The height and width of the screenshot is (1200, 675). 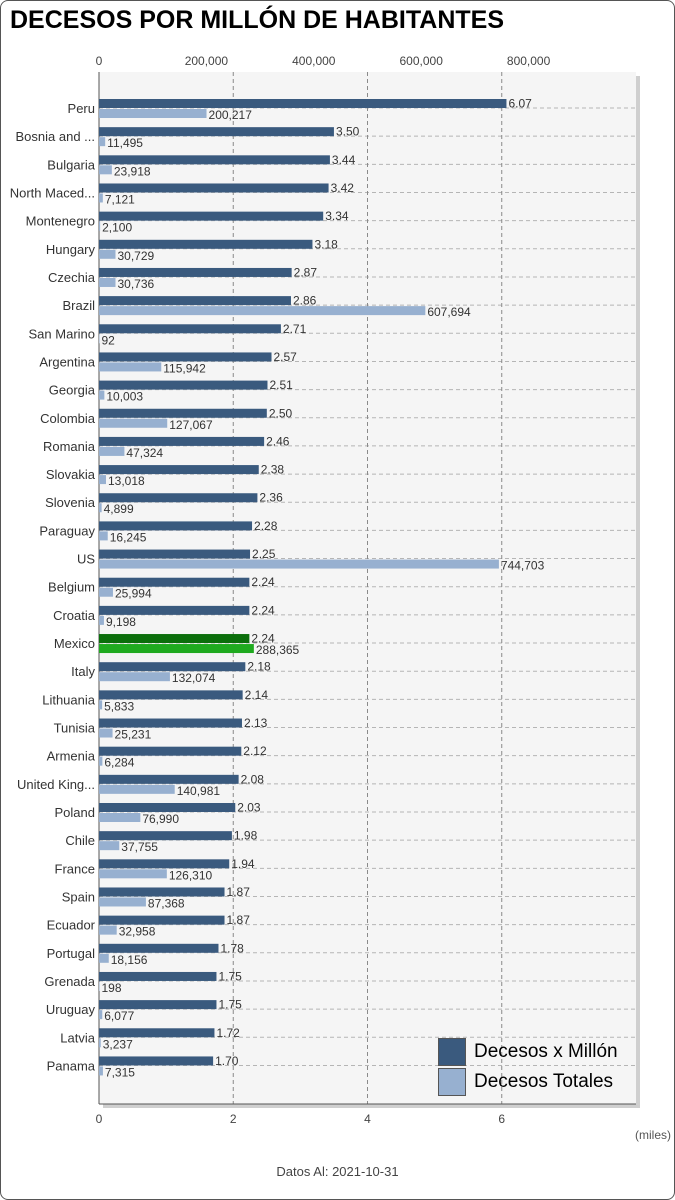 I want to click on top-axis-tick-label: 0, so click(x=99, y=61).